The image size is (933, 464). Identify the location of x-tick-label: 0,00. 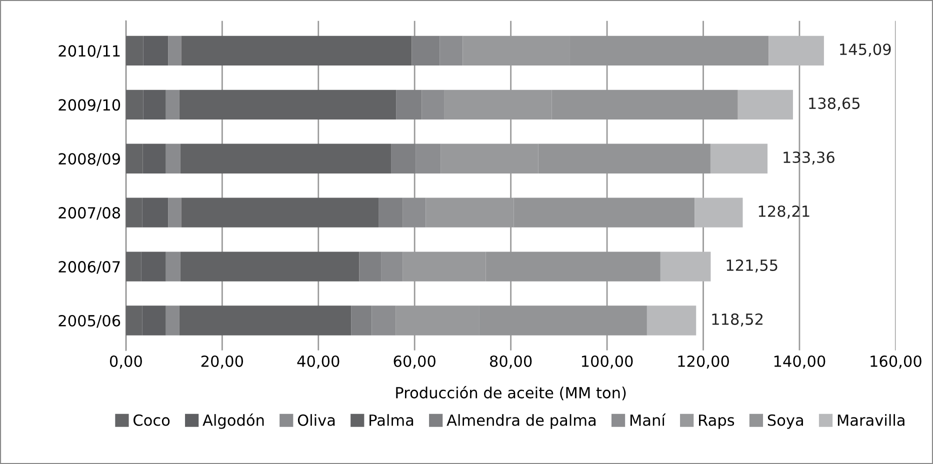
(126, 362).